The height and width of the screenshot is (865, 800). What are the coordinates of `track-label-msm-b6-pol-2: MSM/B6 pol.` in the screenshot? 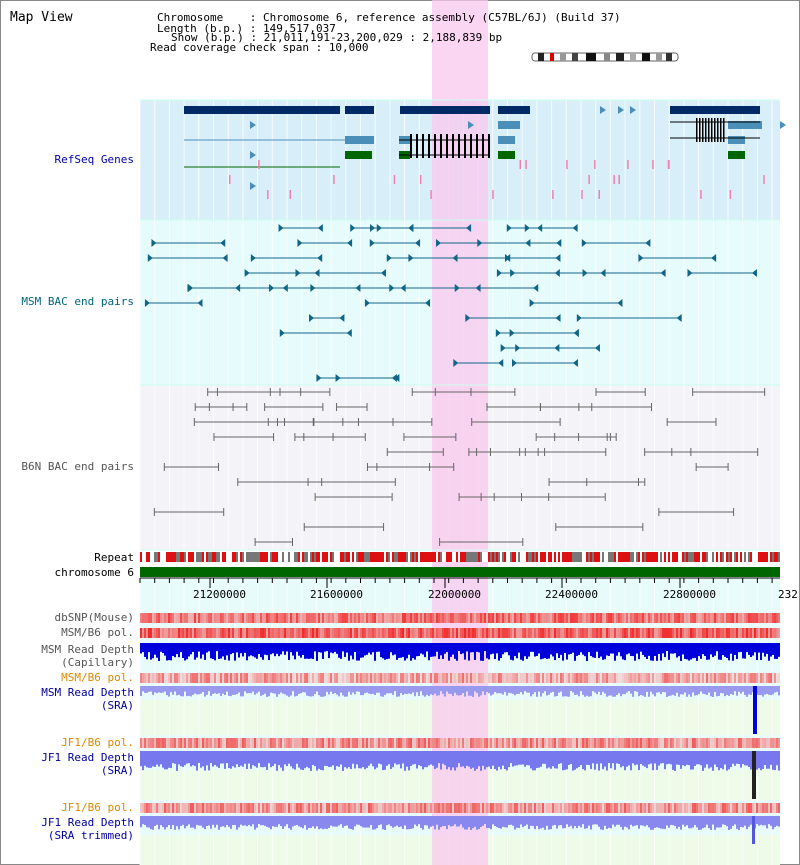 It's located at (97, 677).